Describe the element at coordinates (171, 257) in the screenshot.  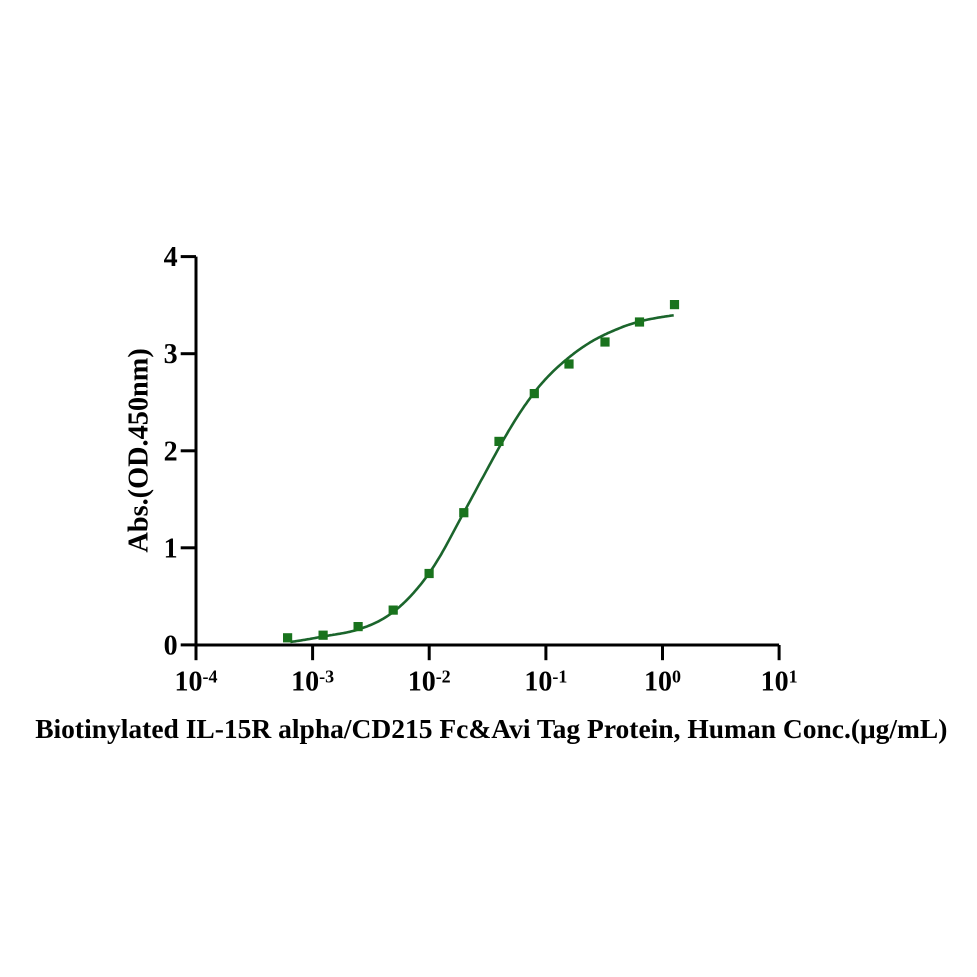
I see `svg-text: 4` at that location.